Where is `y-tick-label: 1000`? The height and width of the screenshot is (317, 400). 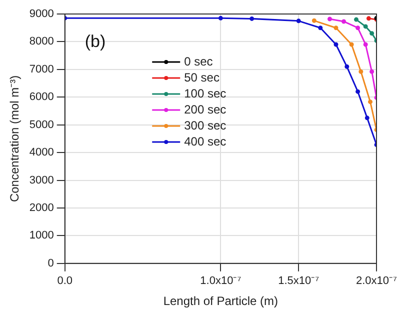 y-tick-label: 1000 is located at coordinates (41, 236).